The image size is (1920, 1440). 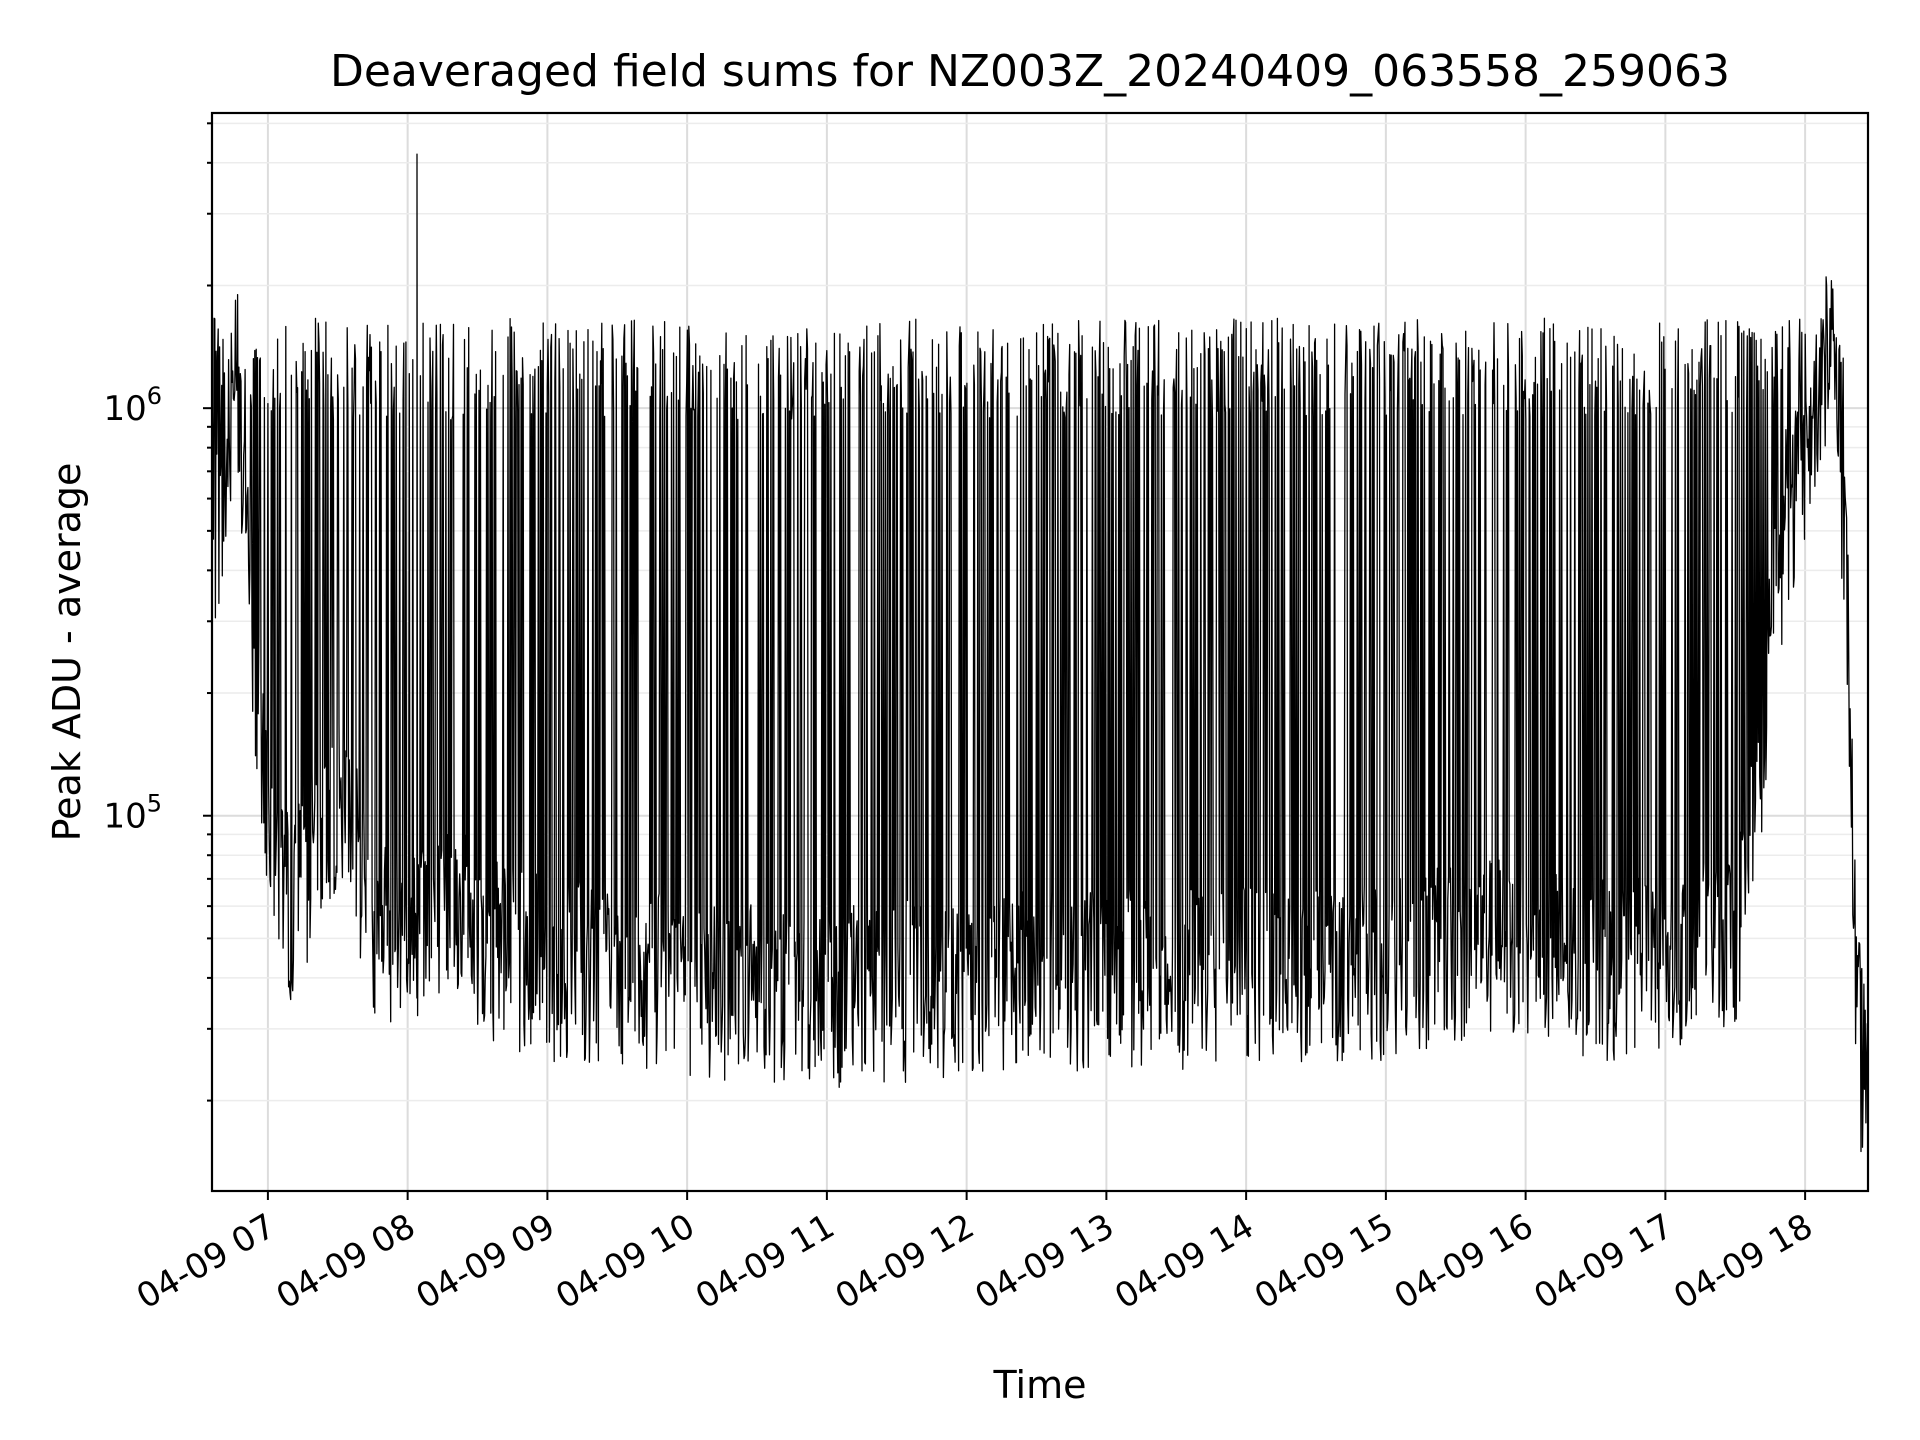 What do you see at coordinates (905, 1261) in the screenshot?
I see `x-tick-label: 04-09 12` at bounding box center [905, 1261].